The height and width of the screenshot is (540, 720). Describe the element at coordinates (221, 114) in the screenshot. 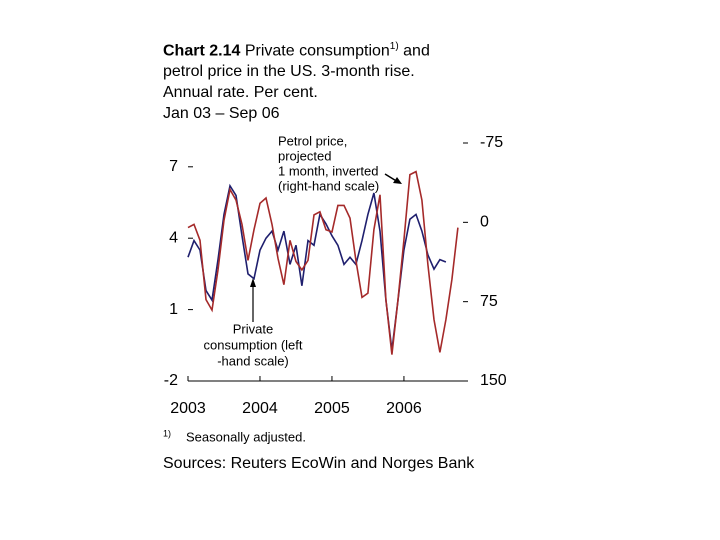

I see `title-line: Jan 03 – Sep 06` at that location.